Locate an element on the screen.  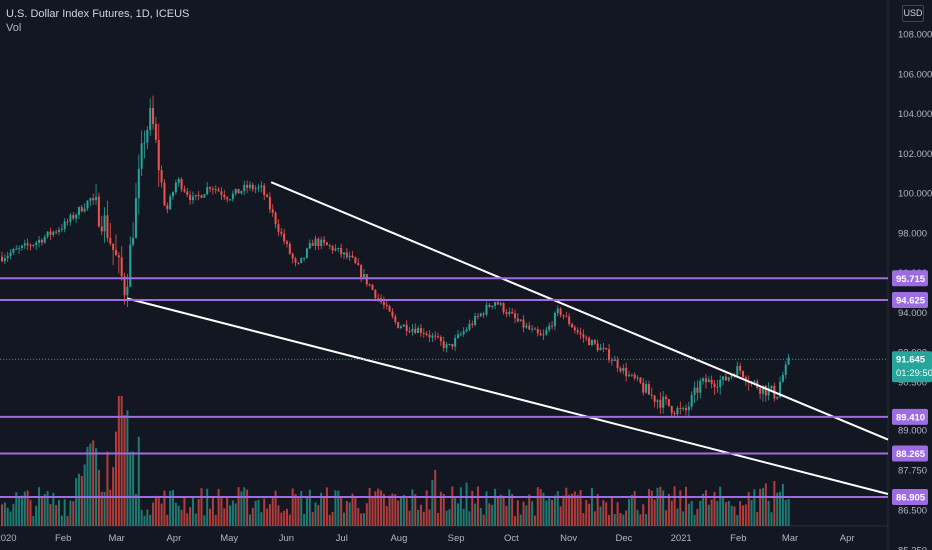
time-axis-label: Aug is located at coordinates (398, 538).